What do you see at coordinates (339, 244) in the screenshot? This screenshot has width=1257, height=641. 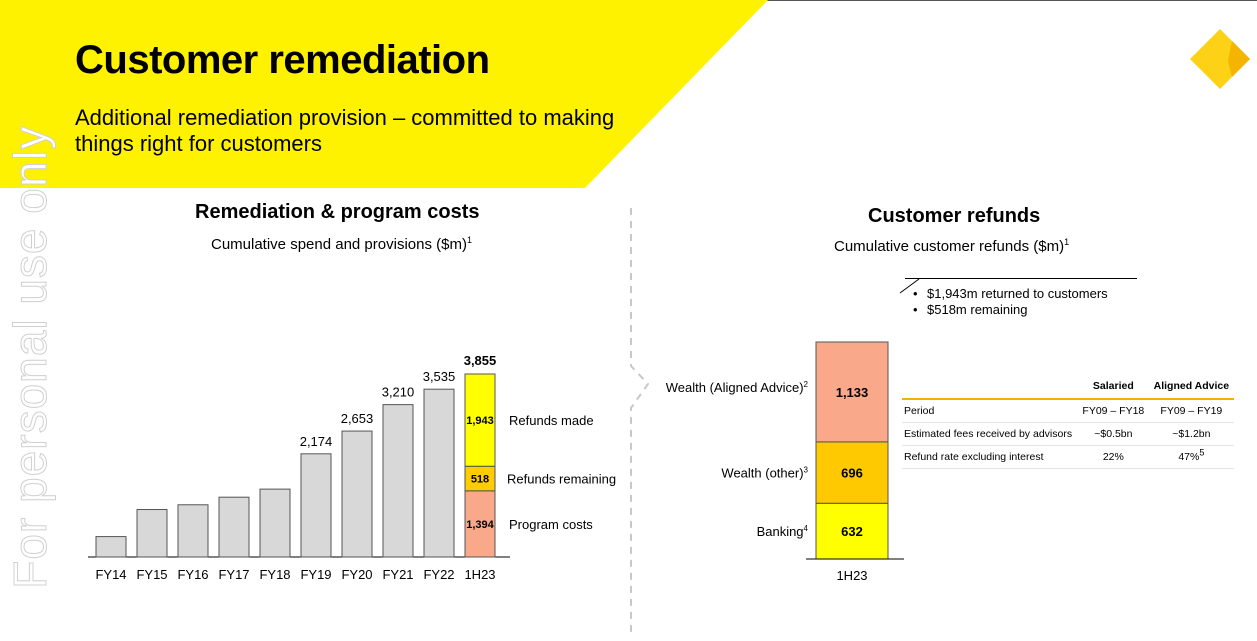 I see `left-chart-subtitle-text: Cumulative spend and provisions ($m)` at bounding box center [339, 244].